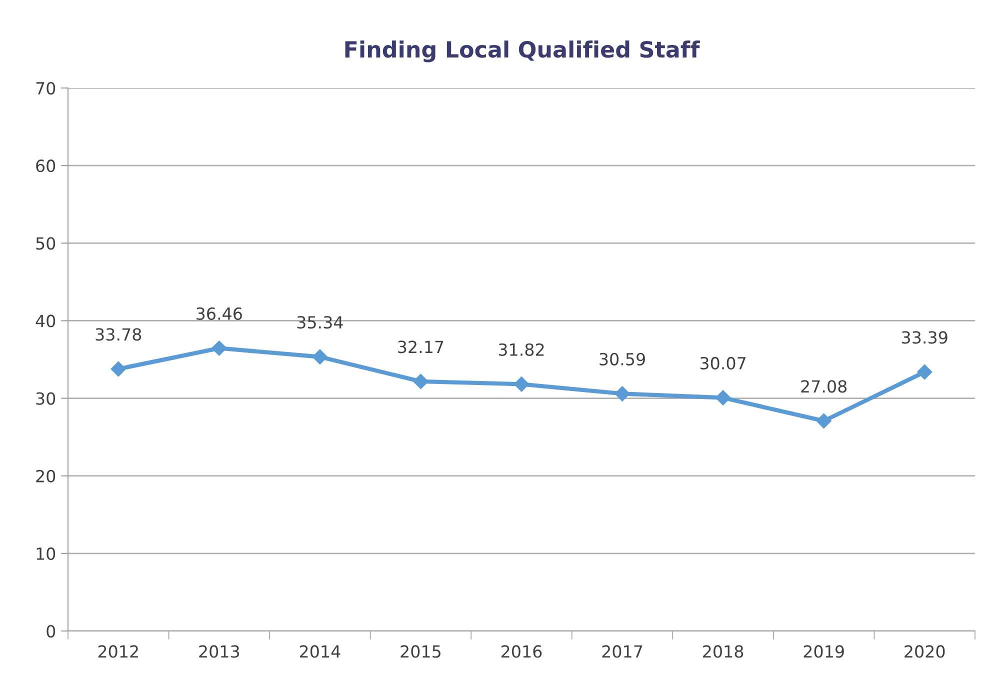 The height and width of the screenshot is (679, 987). I want to click on x-tick-label: 2016, so click(522, 651).